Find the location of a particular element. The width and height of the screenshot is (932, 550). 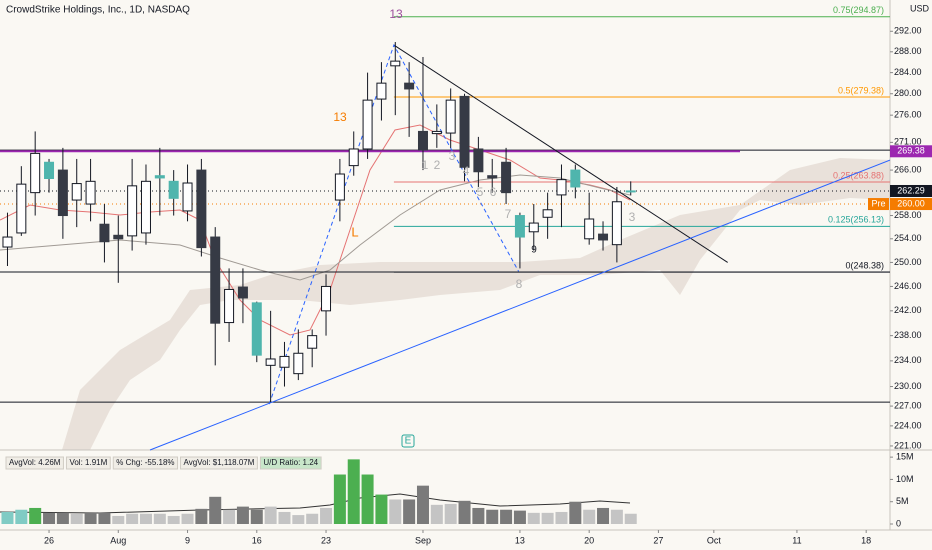

volume-tick-label: 15M is located at coordinates (905, 457).